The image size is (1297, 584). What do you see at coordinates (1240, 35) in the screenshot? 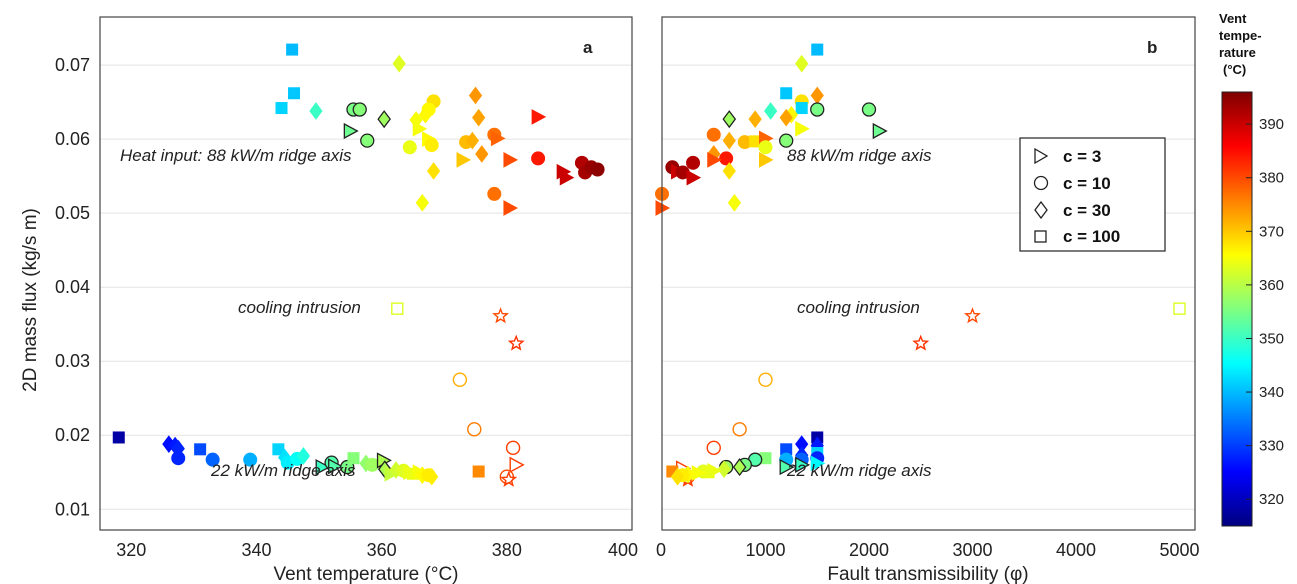
I see `colorbar-title-line2: tempe-` at bounding box center [1240, 35].